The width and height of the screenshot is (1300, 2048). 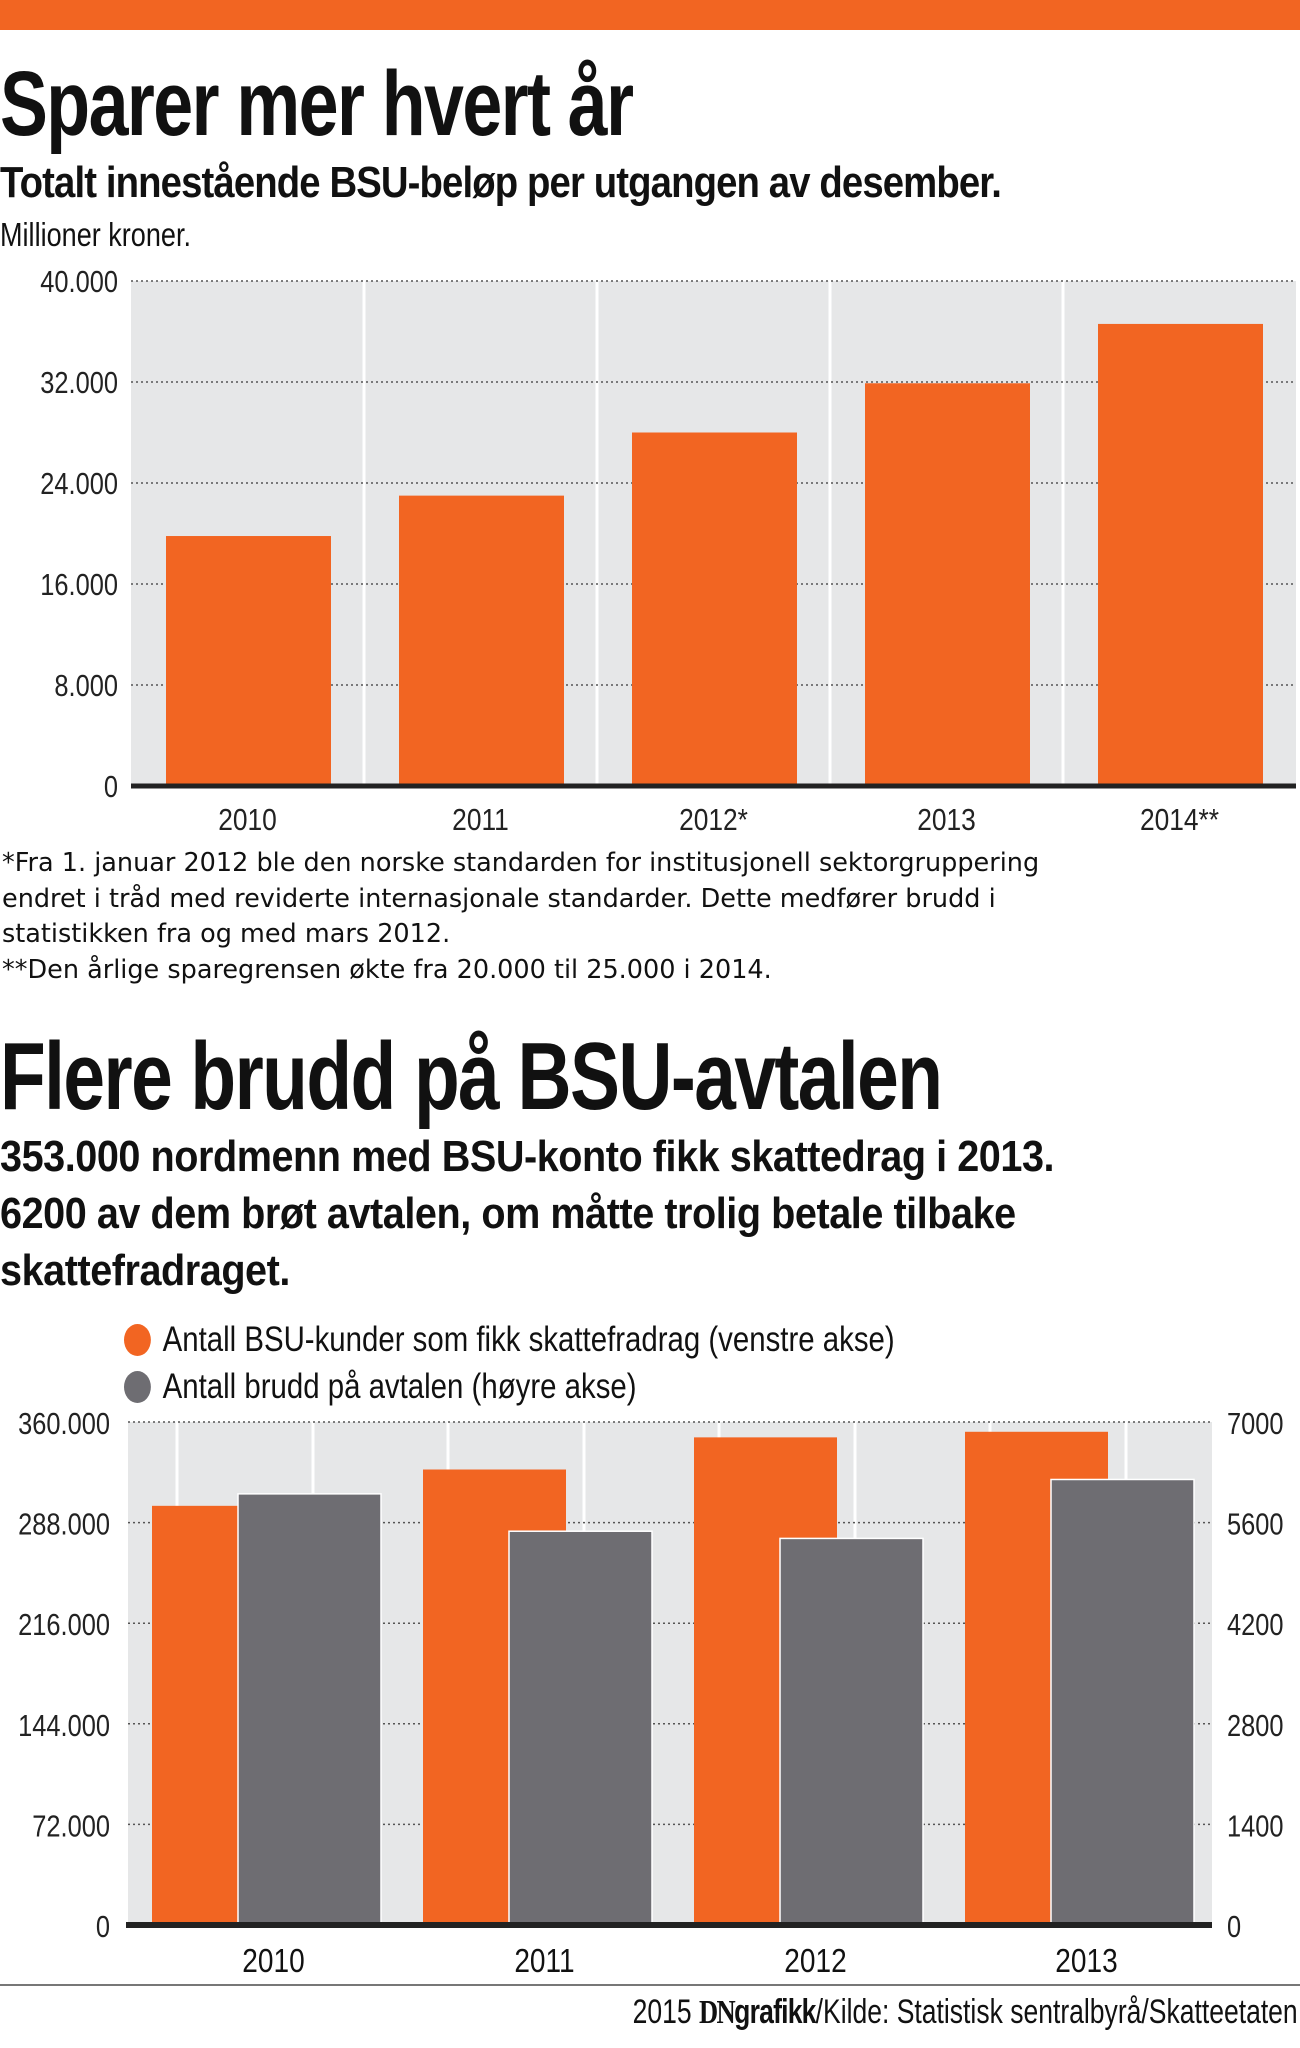 I want to click on legend-label: Antall brudd på avtalen (høyre akse), so click(x=399, y=1386).